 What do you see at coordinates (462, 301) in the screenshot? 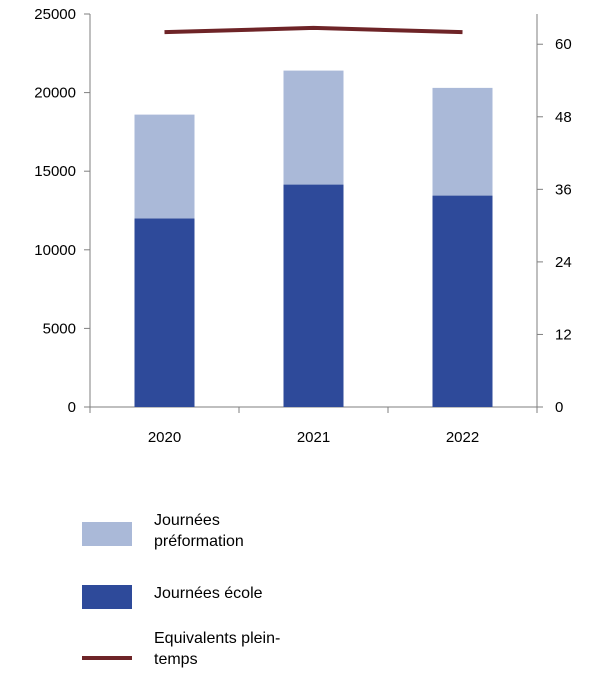
I see `bar-journ-es-cole-2022` at bounding box center [462, 301].